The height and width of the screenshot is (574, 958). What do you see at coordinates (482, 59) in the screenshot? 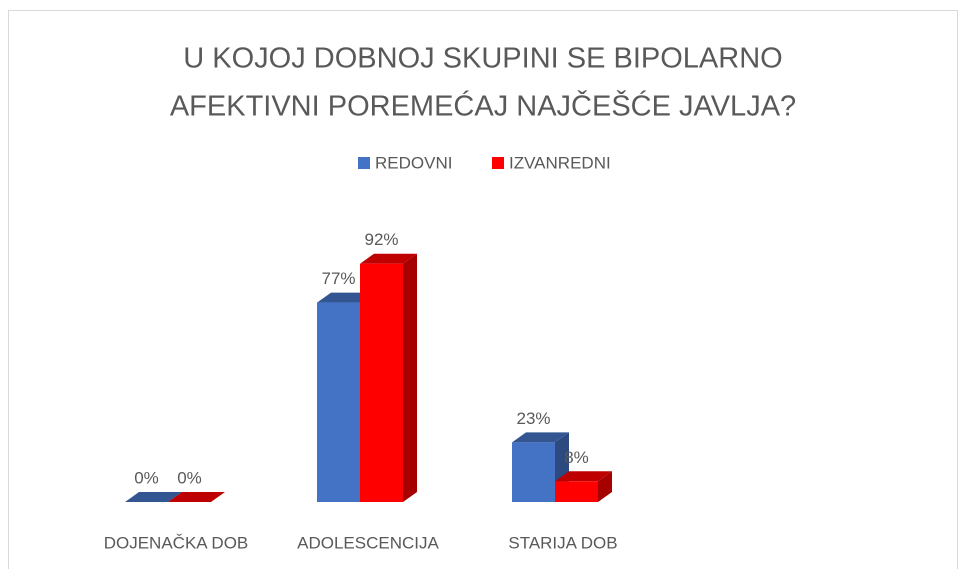
I see `chart-title: U KOJOJ DOBNOJ SKUPINI SE BIPOLARNO` at bounding box center [482, 59].